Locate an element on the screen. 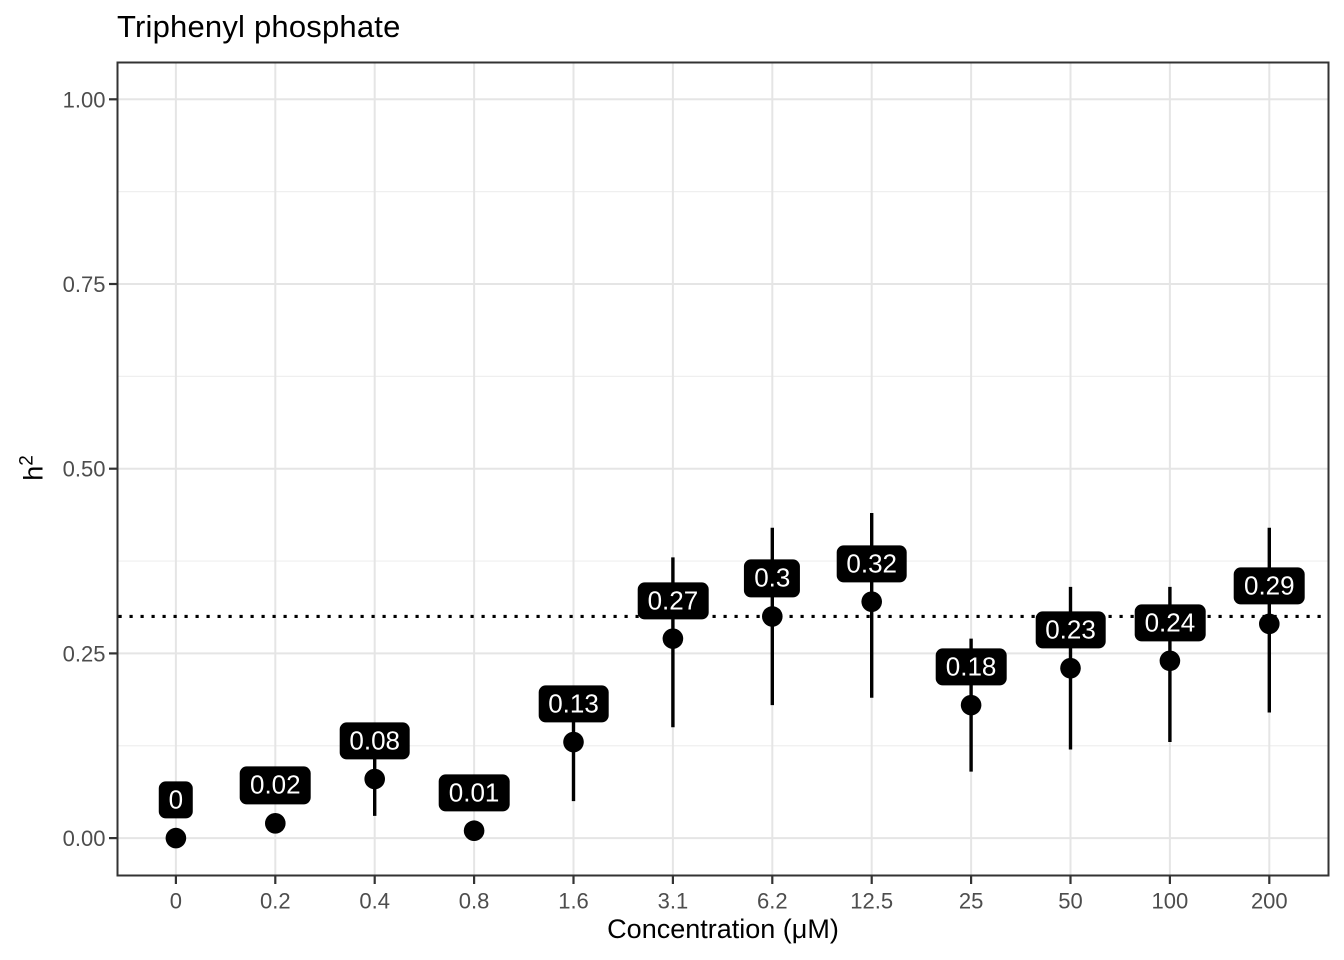 This screenshot has height=960, width=1344. point-value-label: 0.23 is located at coordinates (1070, 630).